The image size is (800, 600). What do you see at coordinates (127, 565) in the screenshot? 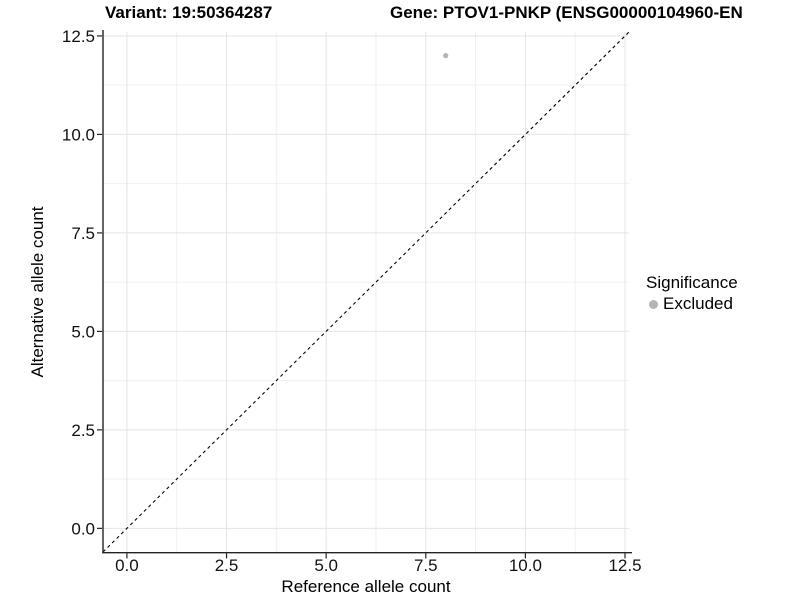
I see `x-tick-label: 0.0` at bounding box center [127, 565].